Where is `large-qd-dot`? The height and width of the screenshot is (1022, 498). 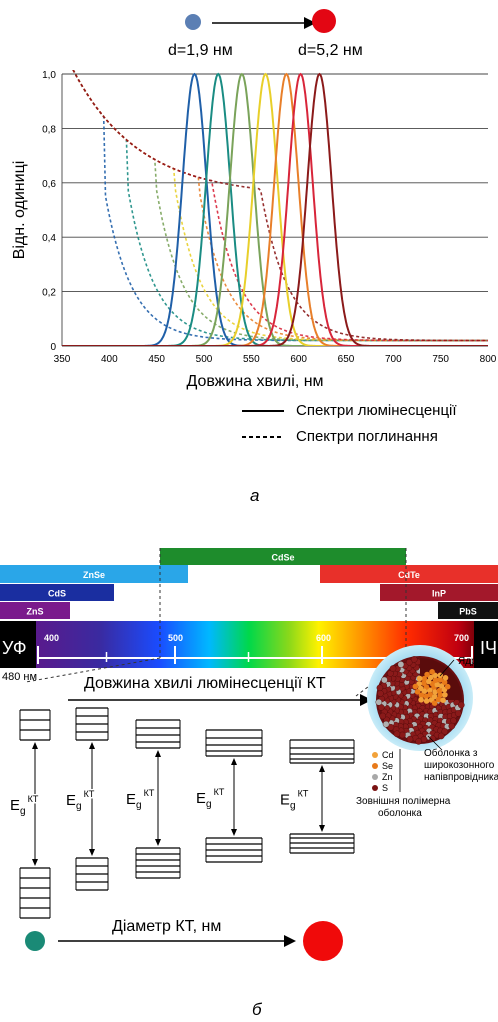
large-qd-dot is located at coordinates (323, 941).